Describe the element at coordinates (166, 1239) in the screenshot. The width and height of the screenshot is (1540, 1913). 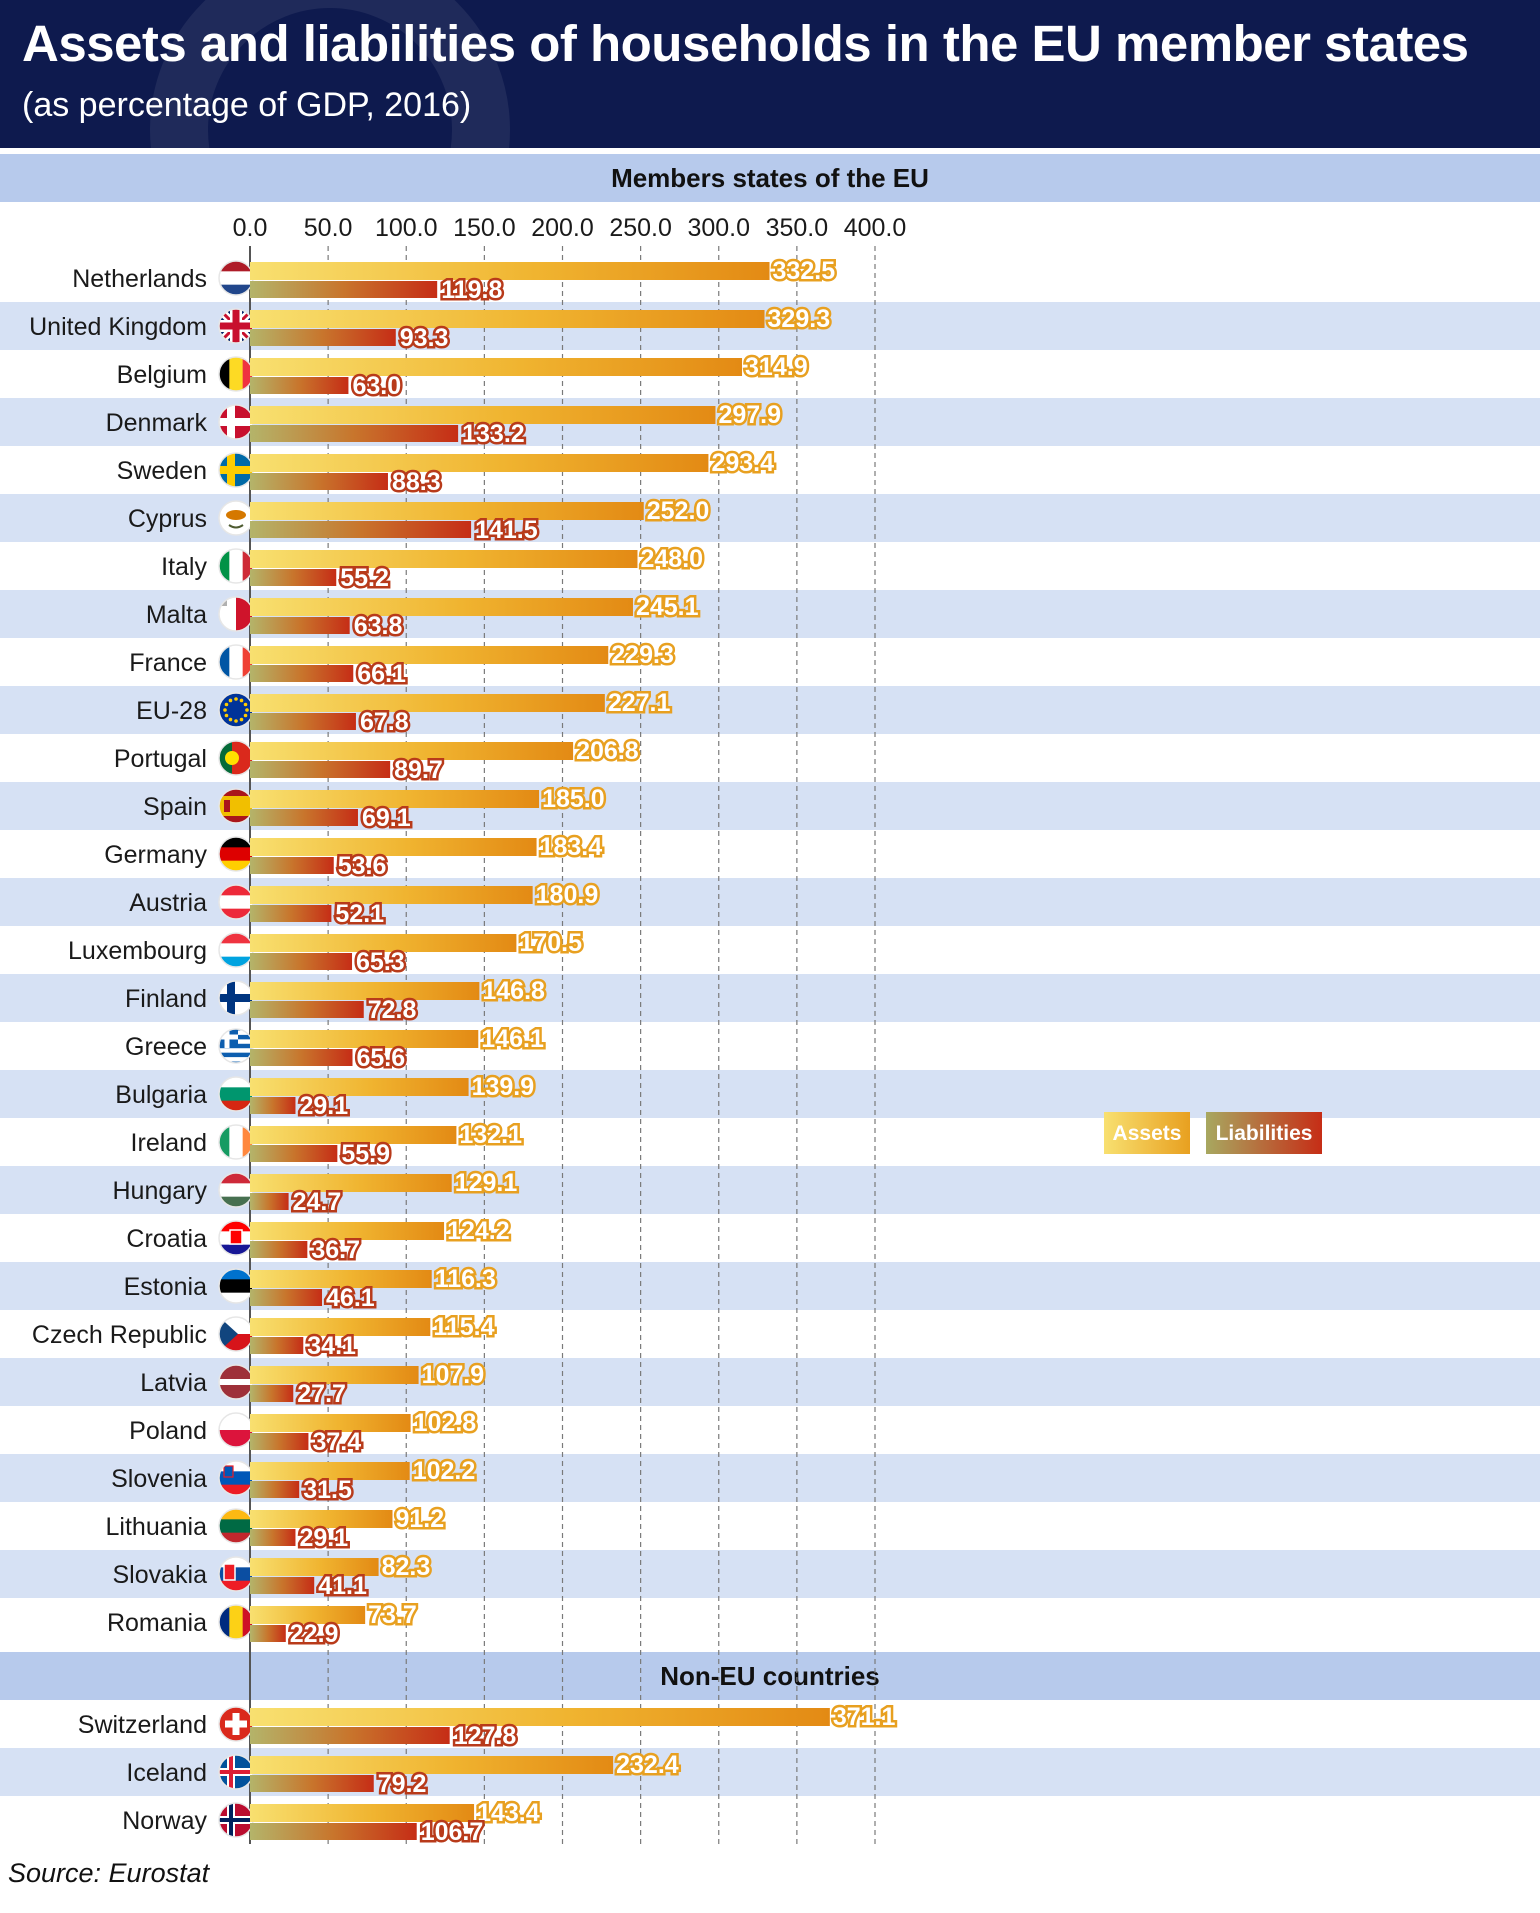
I see `country-label: Croatia` at that location.